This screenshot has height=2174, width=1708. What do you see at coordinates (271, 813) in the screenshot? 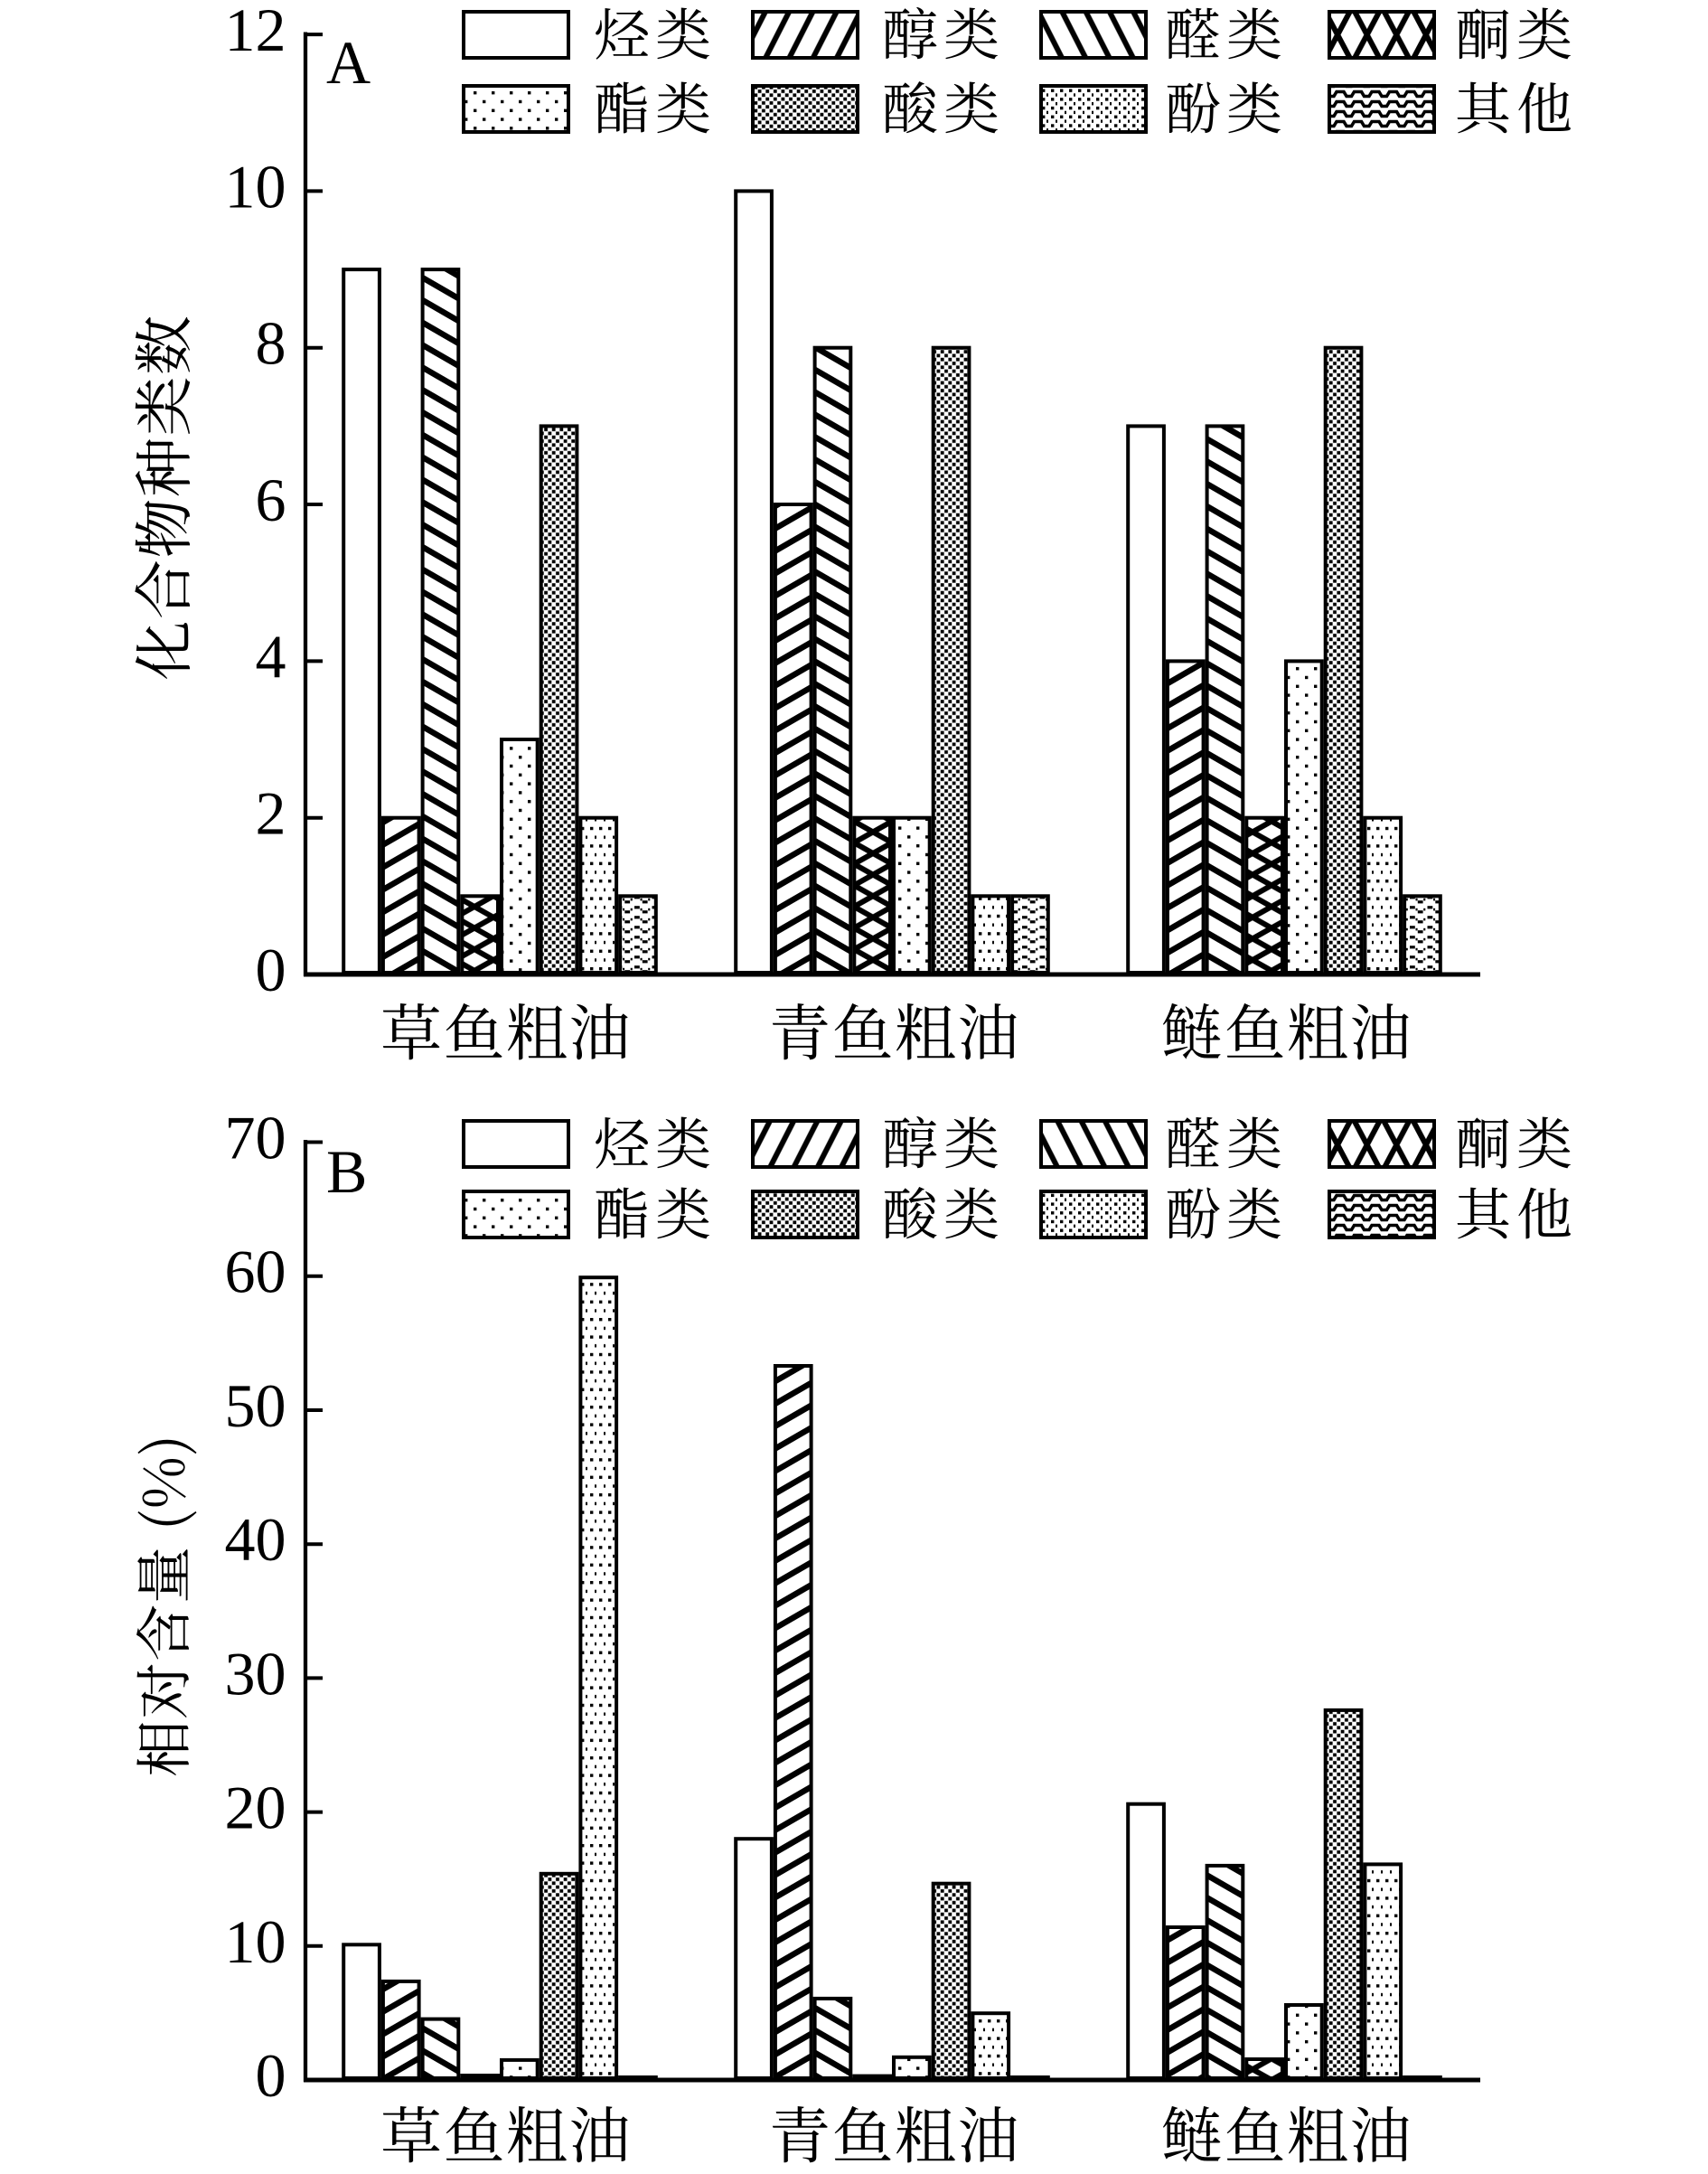
I see `svg-text: 2` at bounding box center [271, 813].